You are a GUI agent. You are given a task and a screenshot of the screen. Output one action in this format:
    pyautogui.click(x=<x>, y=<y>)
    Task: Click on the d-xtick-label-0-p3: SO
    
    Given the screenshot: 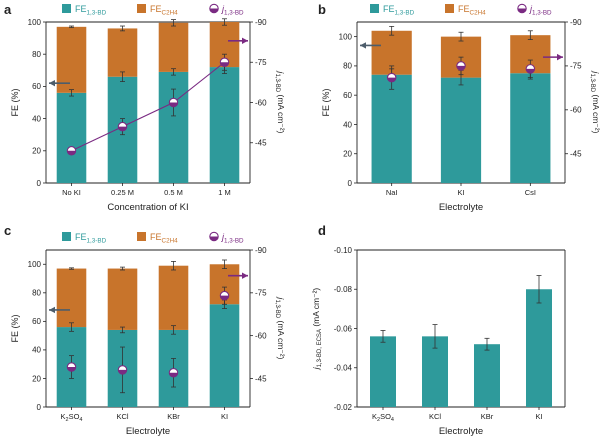 What is the action you would take?
    pyautogui.click(x=385, y=416)
    